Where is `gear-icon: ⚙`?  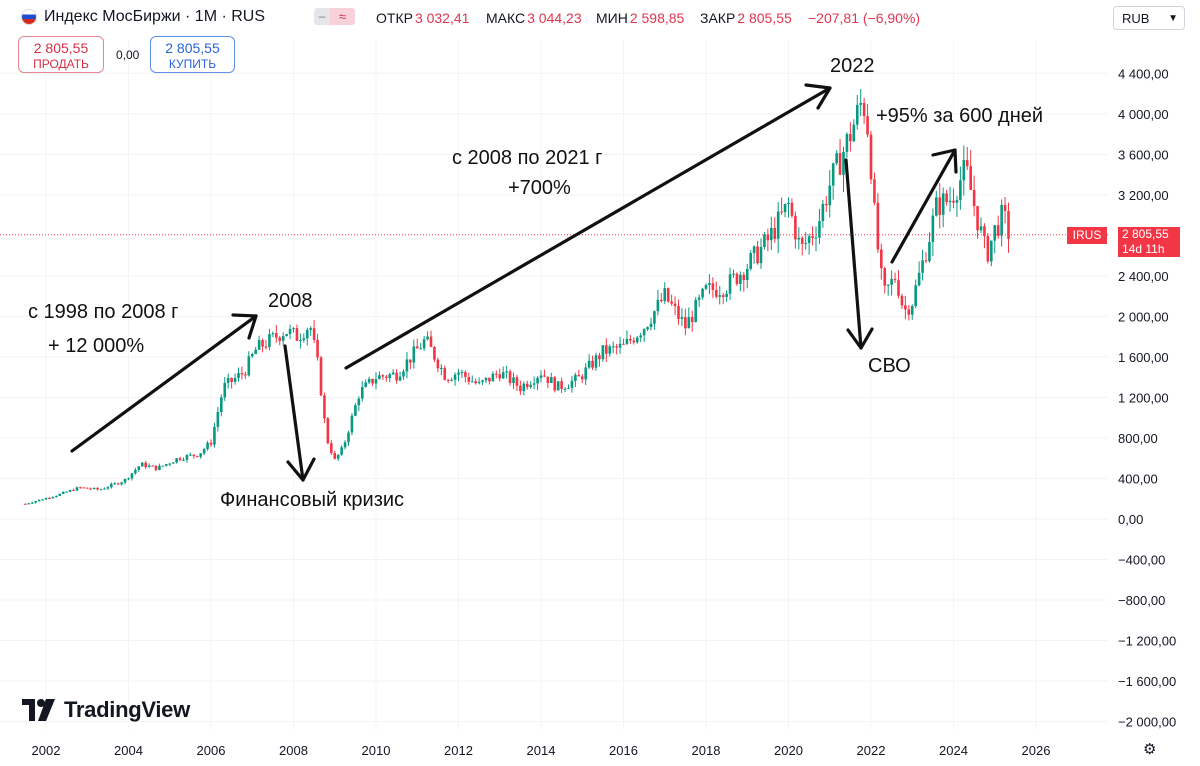 gear-icon: ⚙ is located at coordinates (1150, 749).